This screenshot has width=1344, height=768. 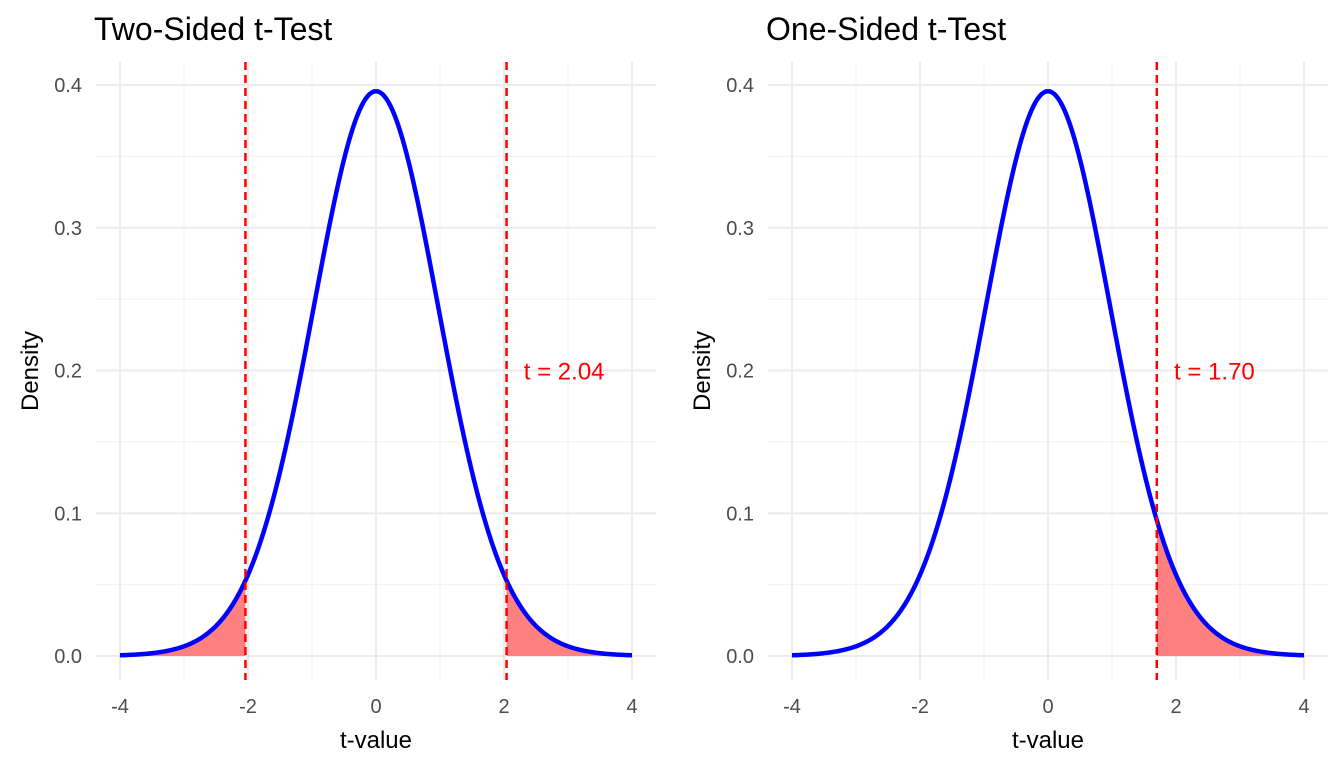 I want to click on critical-value-annotation: t = 1.70, so click(x=1214, y=372).